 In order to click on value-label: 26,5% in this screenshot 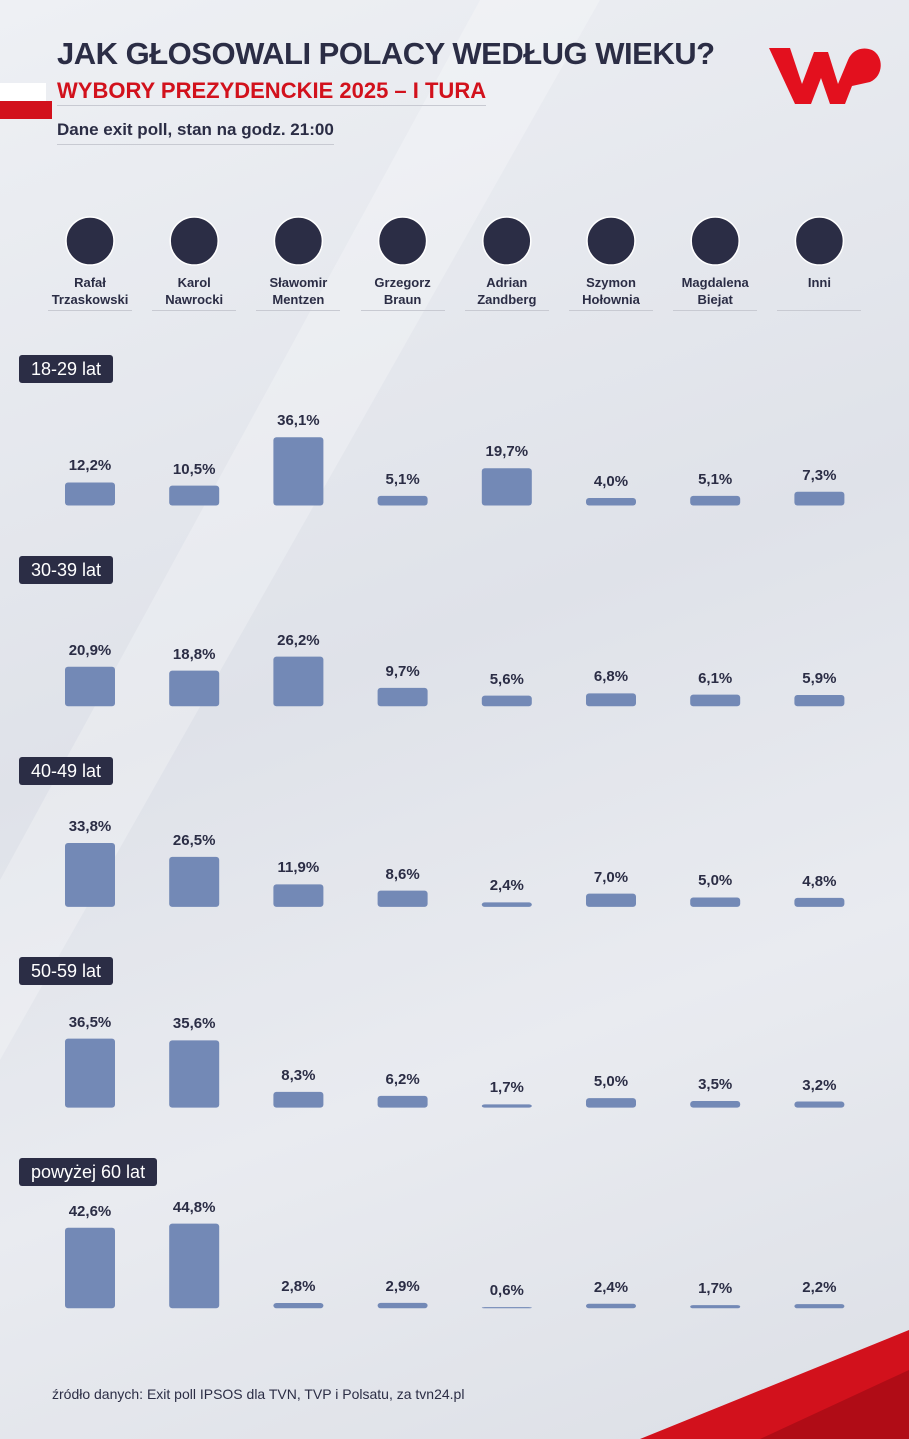, I will do `click(194, 840)`.